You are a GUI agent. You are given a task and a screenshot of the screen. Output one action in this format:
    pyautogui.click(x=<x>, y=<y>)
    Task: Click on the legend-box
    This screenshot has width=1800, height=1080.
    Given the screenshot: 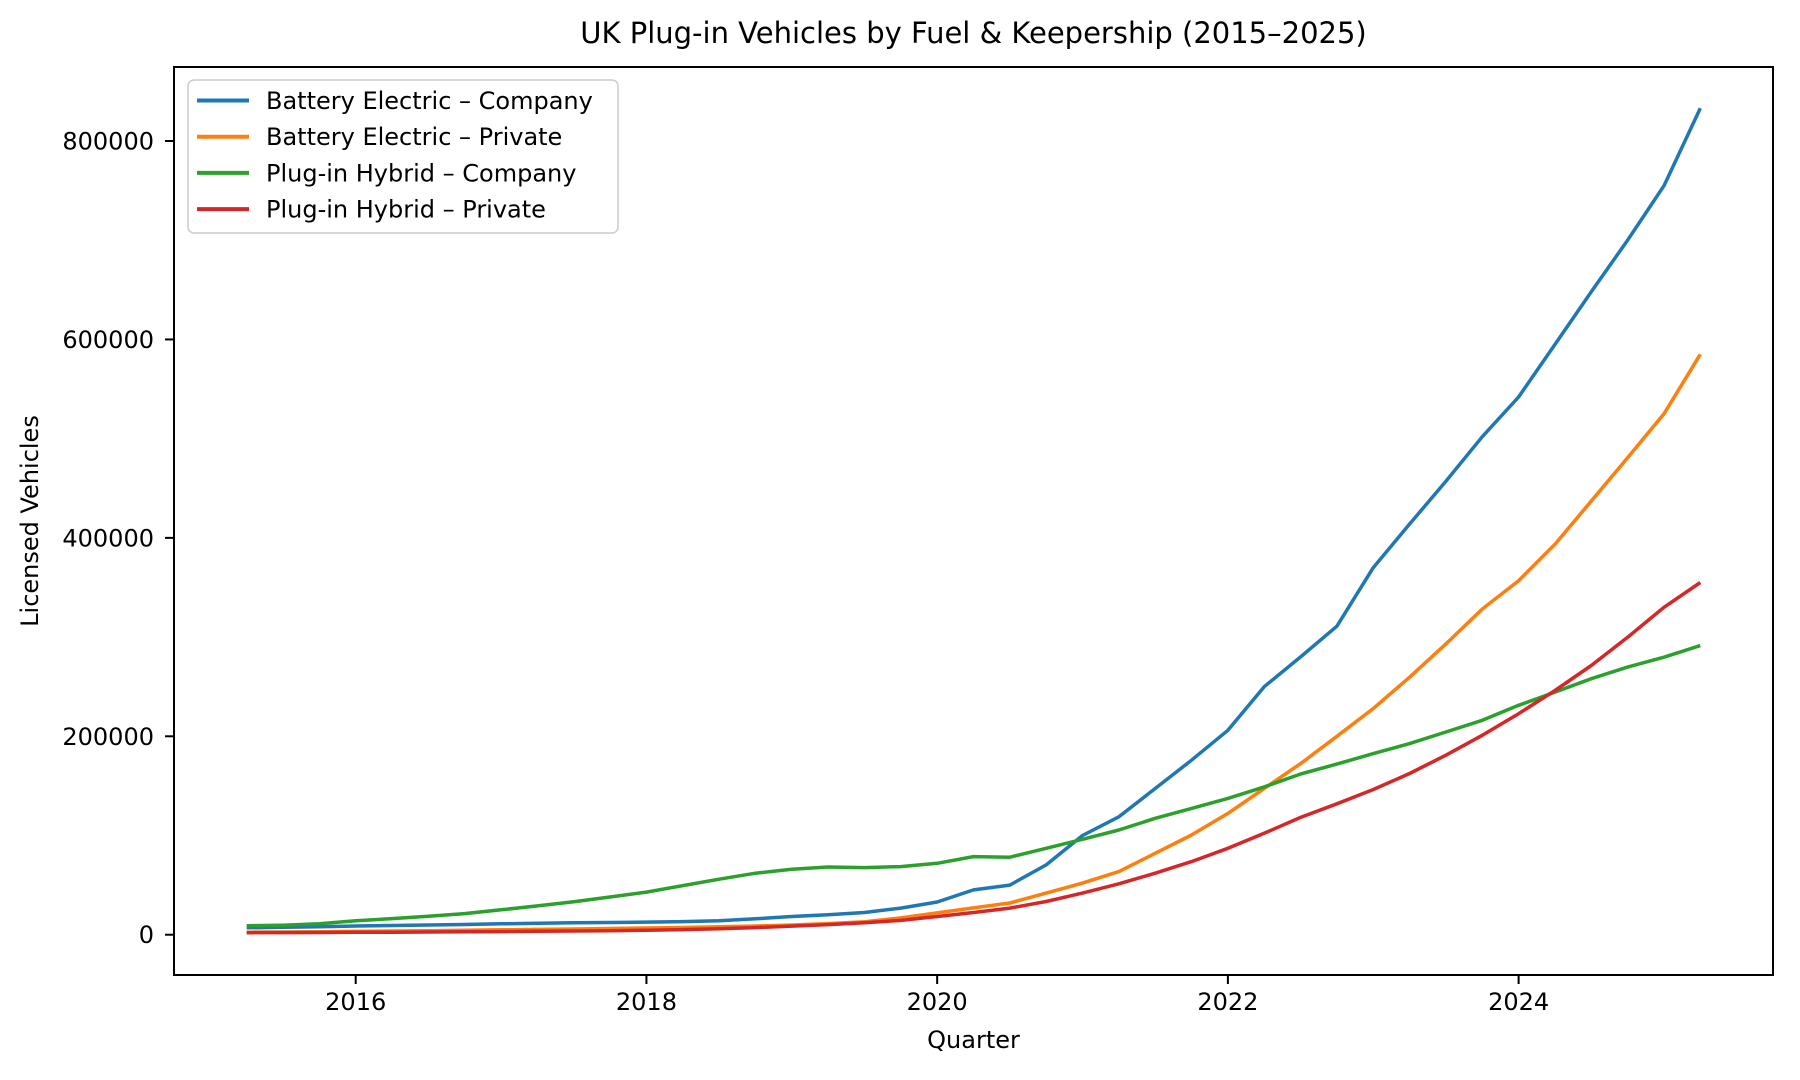 What is the action you would take?
    pyautogui.click(x=403, y=156)
    